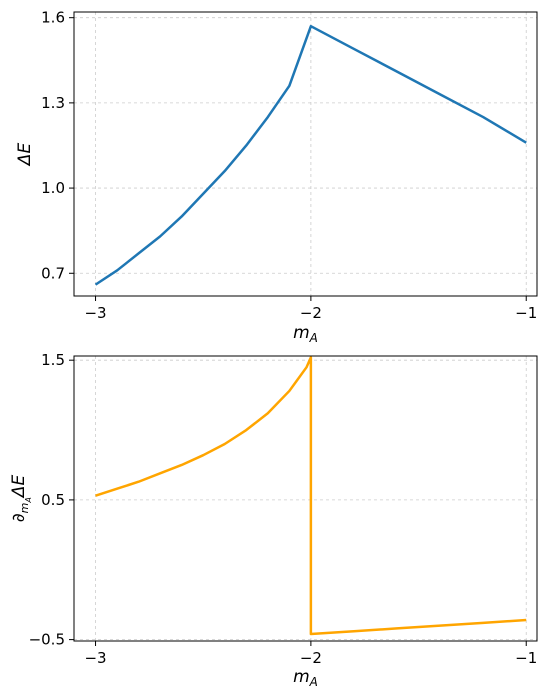  What do you see at coordinates (53, 273) in the screenshot?
I see `y-tick-label: 0.7` at bounding box center [53, 273].